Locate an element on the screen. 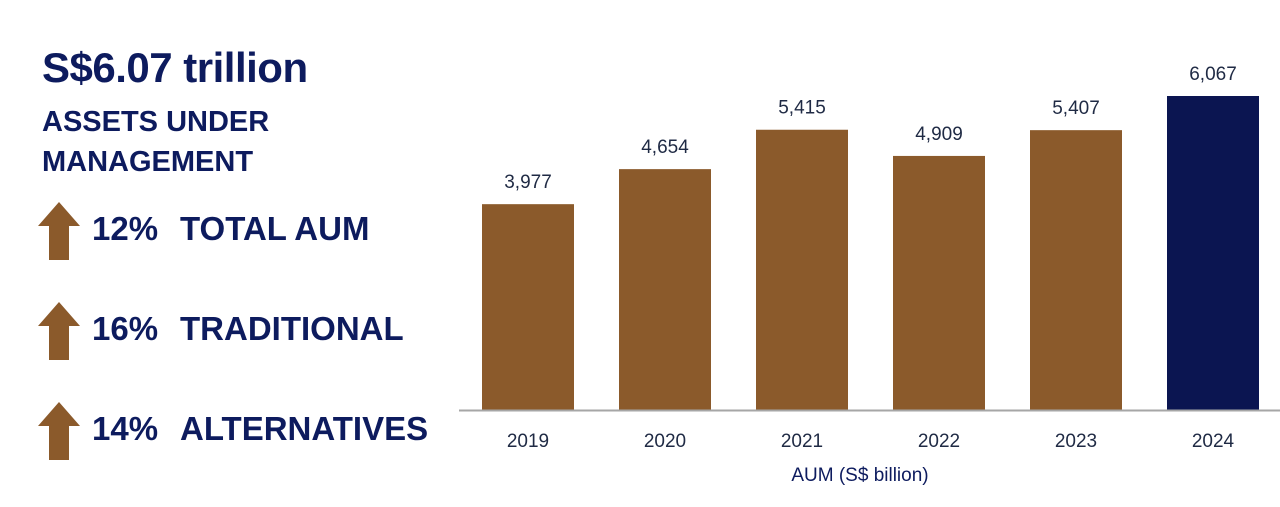 The width and height of the screenshot is (1280, 507). headline-value: S$6.07 trillion is located at coordinates (175, 67).